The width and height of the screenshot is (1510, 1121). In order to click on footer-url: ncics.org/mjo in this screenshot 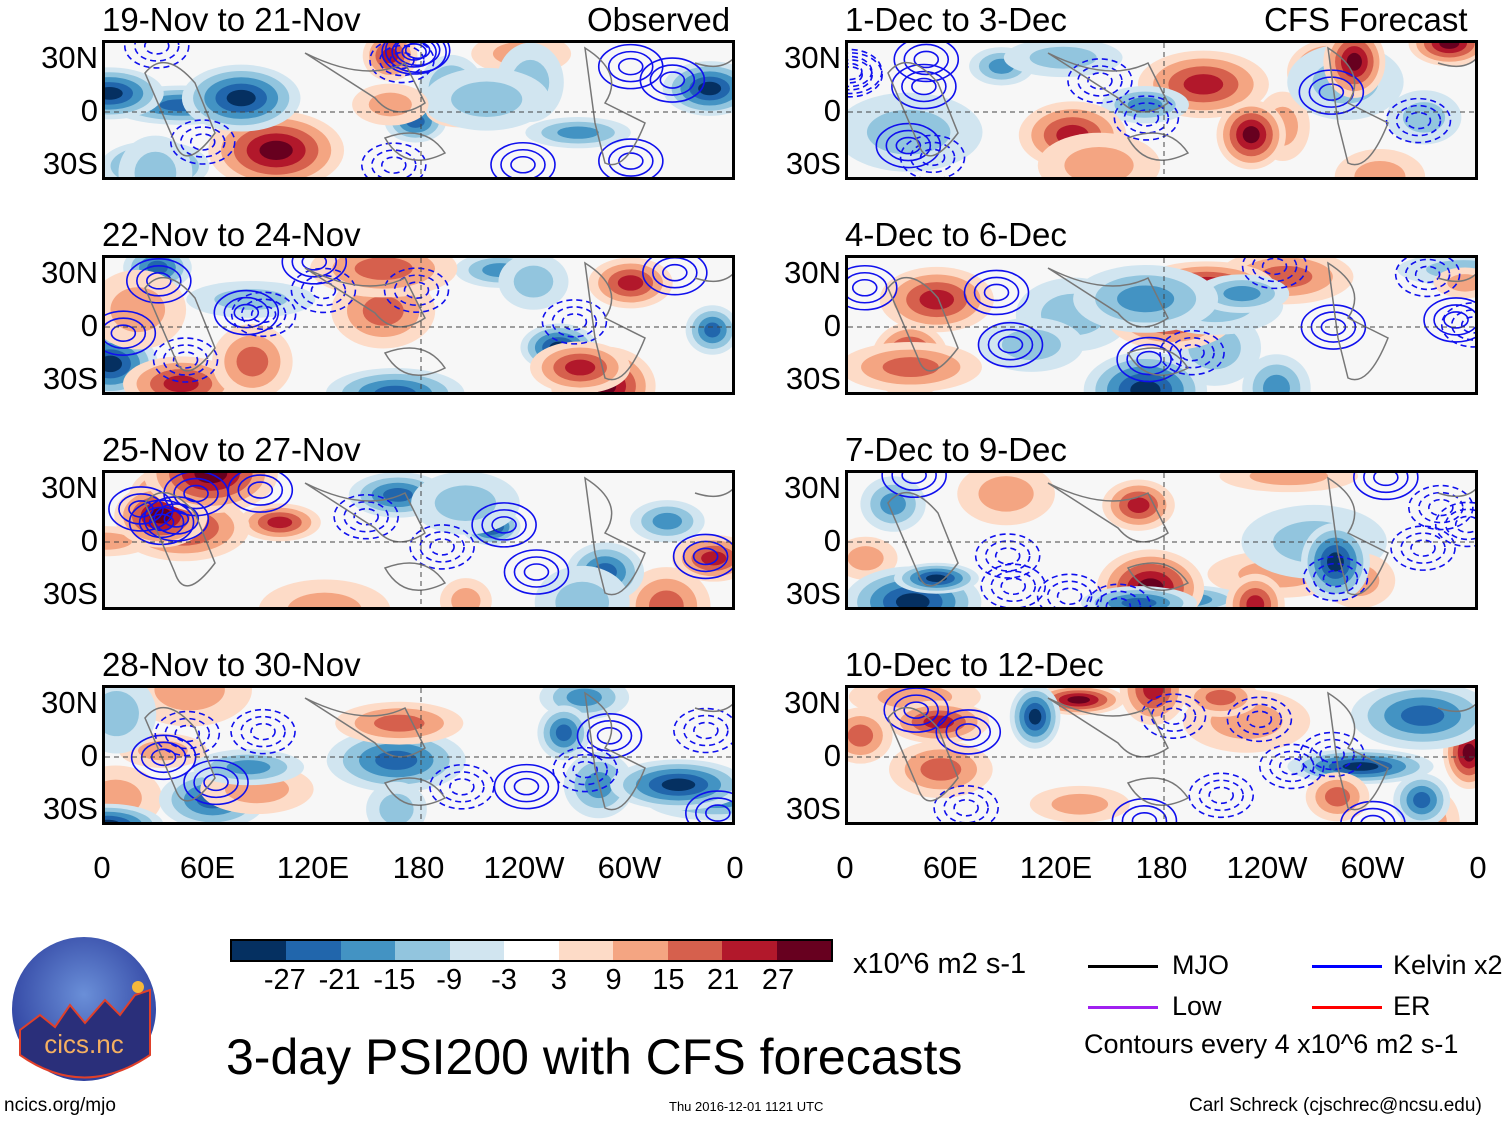, I will do `click(60, 1105)`.